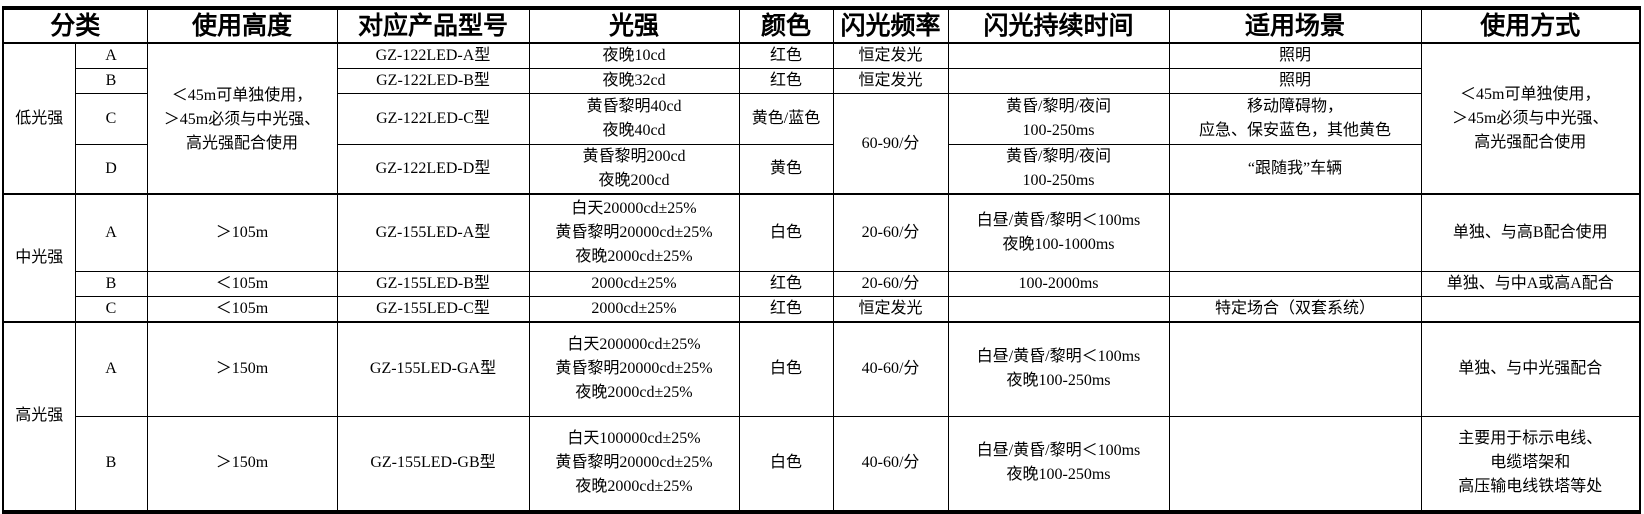 Image resolution: width=1644 pixels, height=514 pixels. I want to click on duration-cell: 100-2000ms, so click(1058, 283).